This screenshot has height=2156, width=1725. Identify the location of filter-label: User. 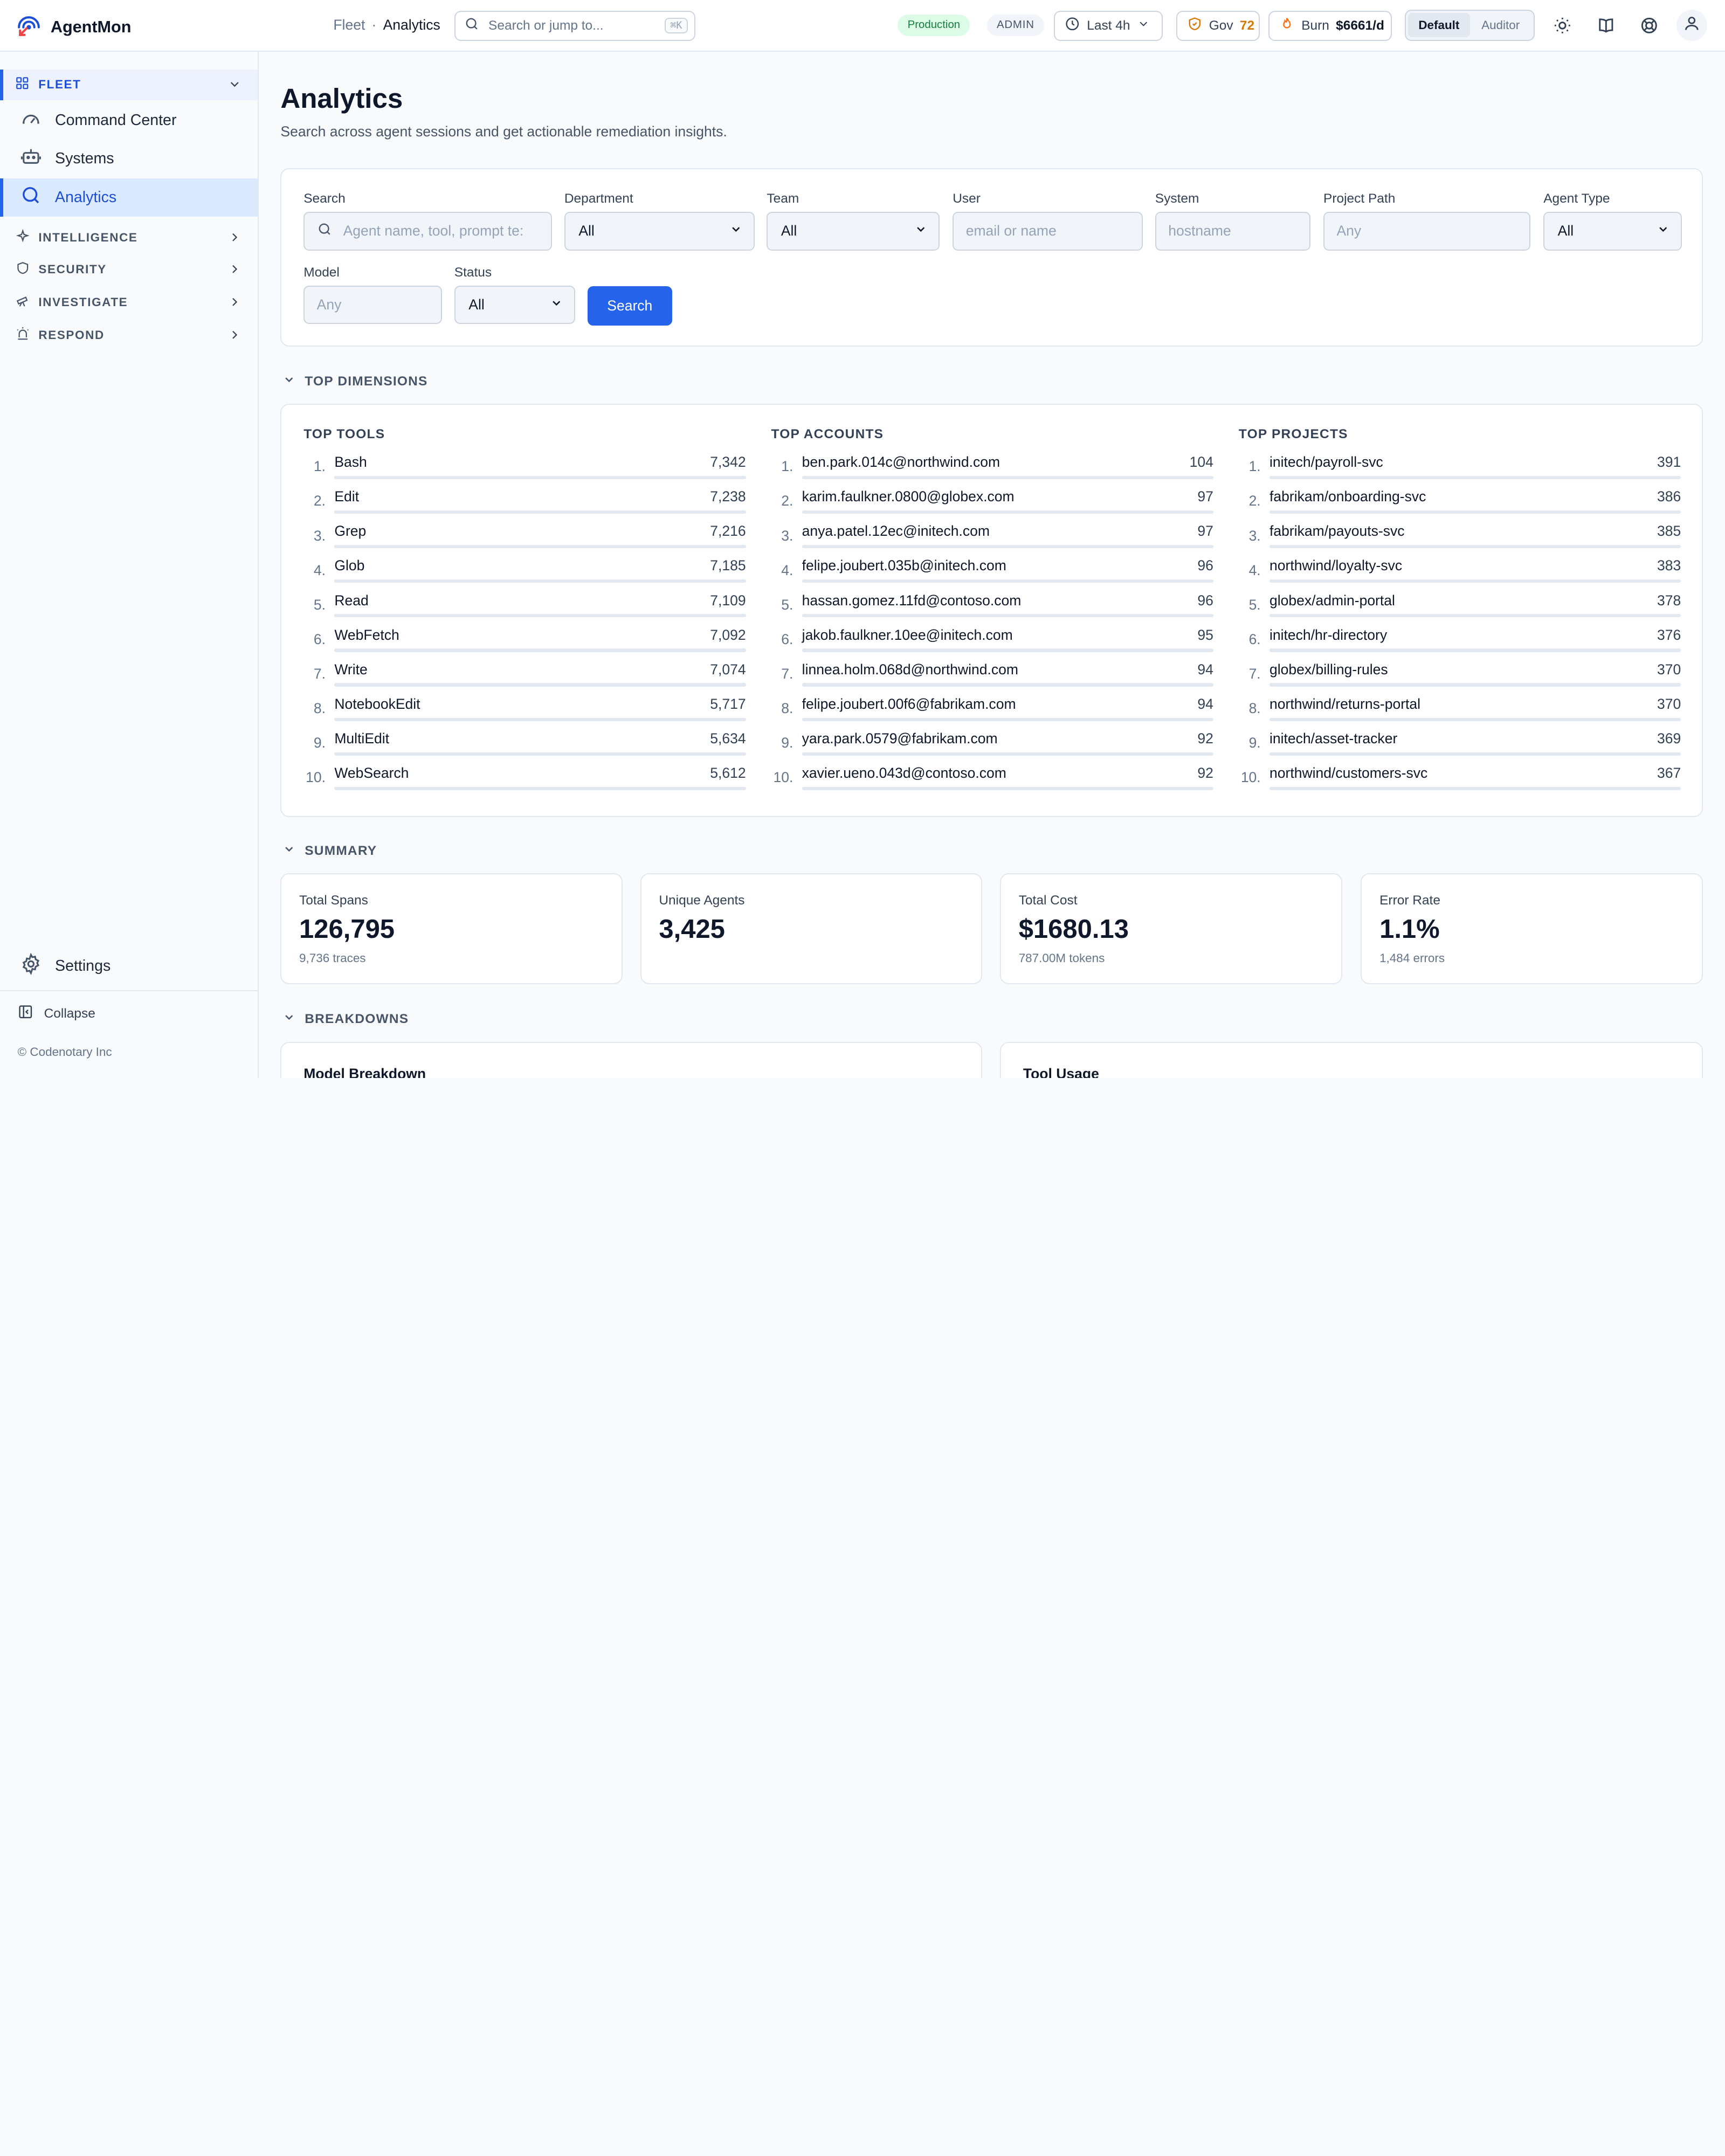
(967, 198).